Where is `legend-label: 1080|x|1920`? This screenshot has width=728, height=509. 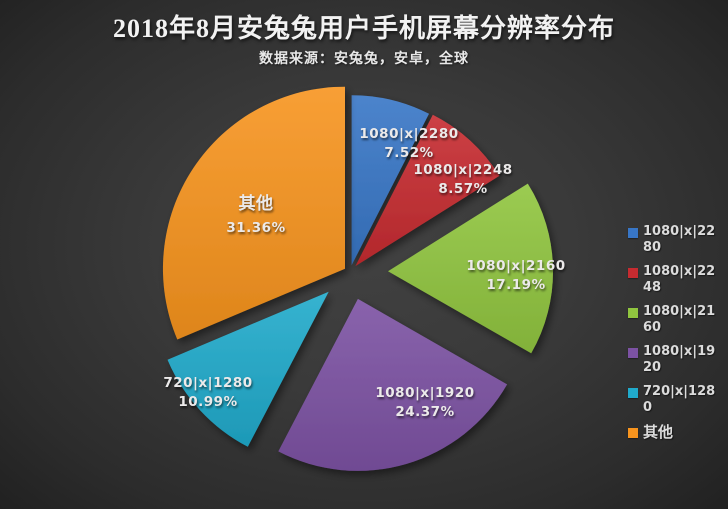
legend-label: 1080|x|1920 is located at coordinates (679, 359).